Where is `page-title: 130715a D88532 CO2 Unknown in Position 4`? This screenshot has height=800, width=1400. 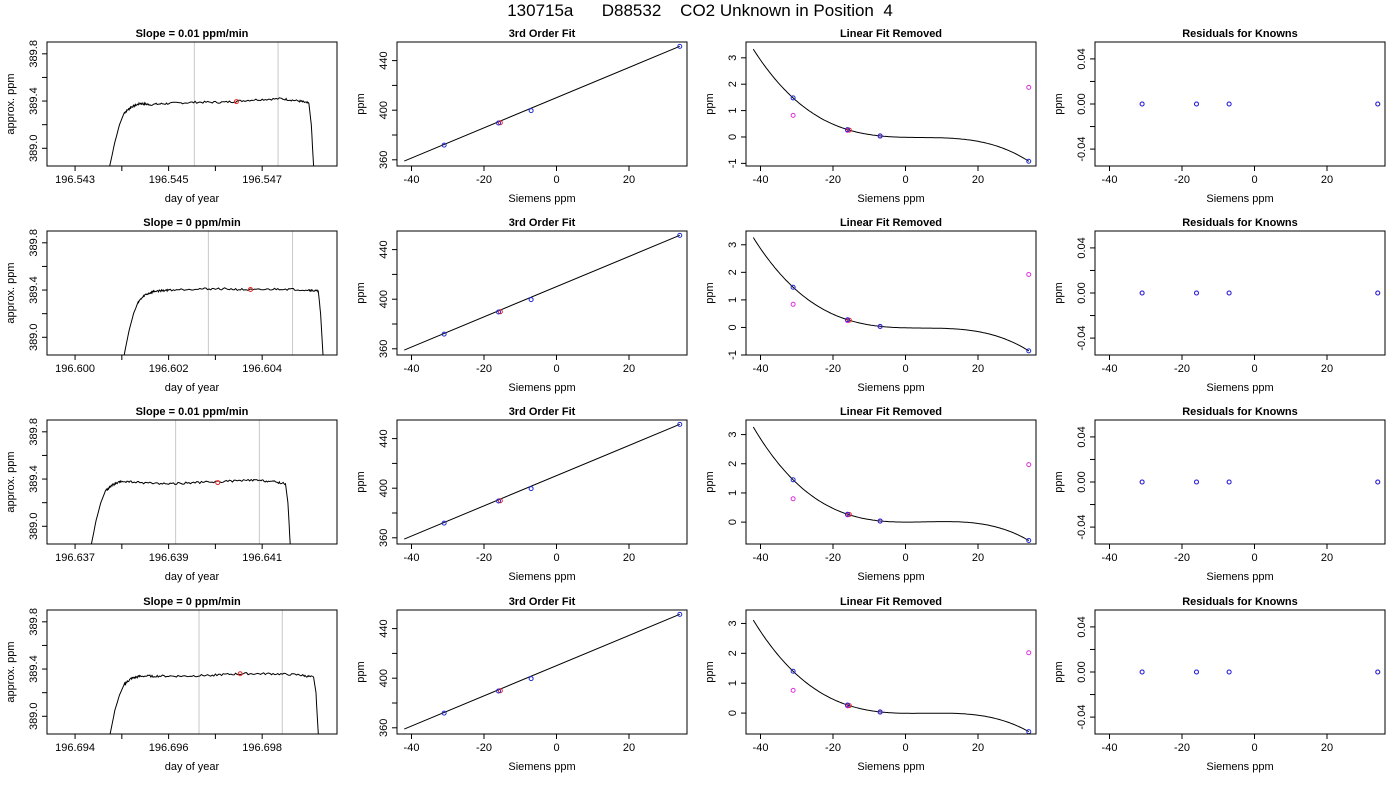
page-title: 130715a D88532 CO2 Unknown in Position 4 is located at coordinates (700, 10).